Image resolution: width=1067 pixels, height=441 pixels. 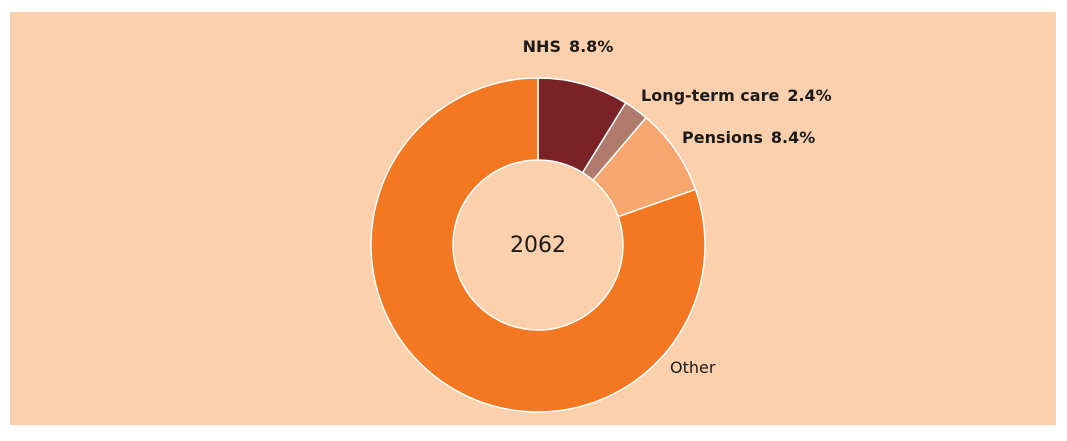 What do you see at coordinates (710, 95) in the screenshot?
I see `slice-name: Long-term care` at bounding box center [710, 95].